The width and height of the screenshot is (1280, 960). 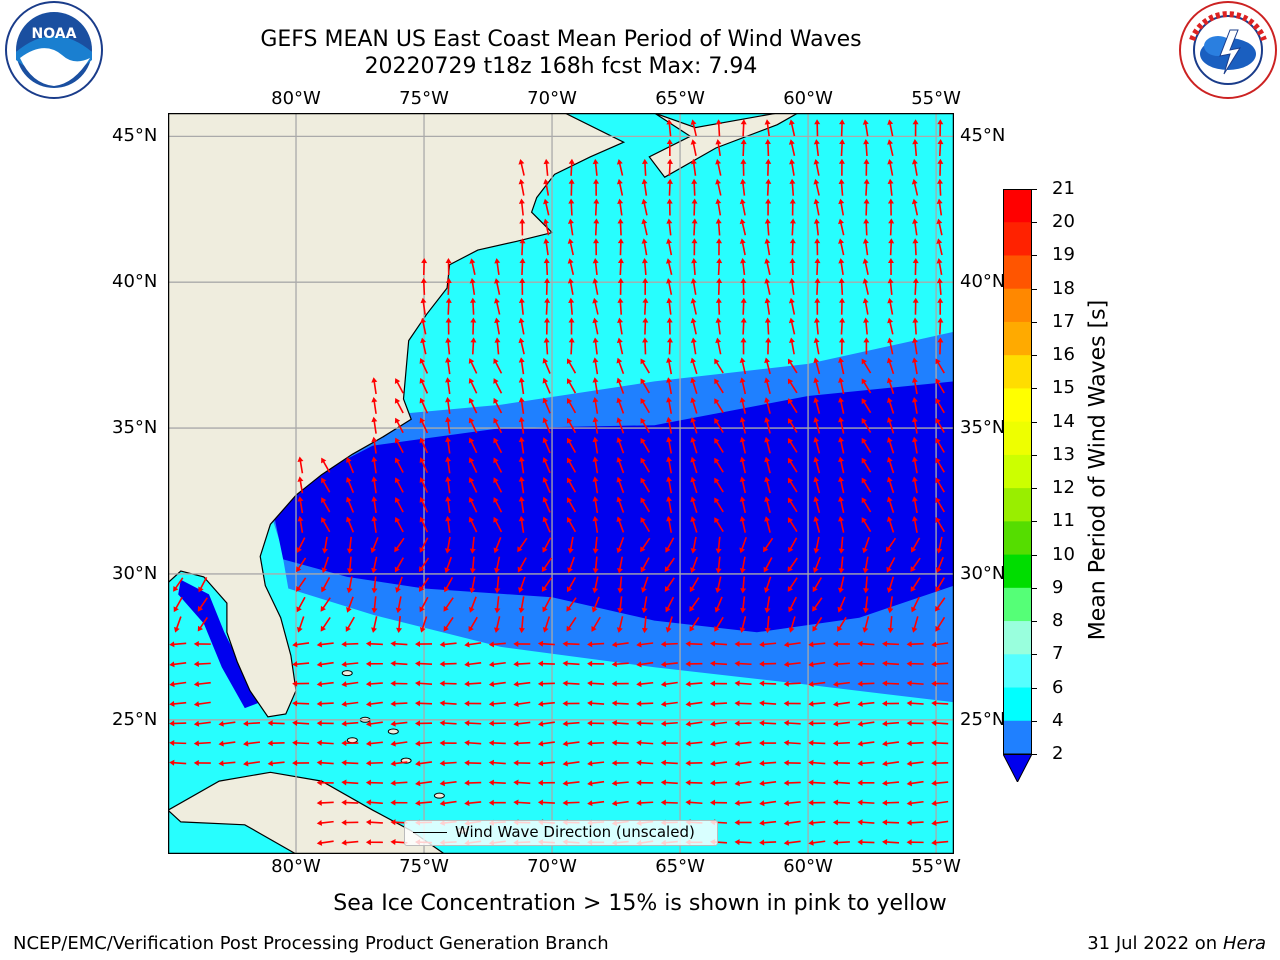 I want to click on colorbar-tick: 12, so click(x=1063, y=488).